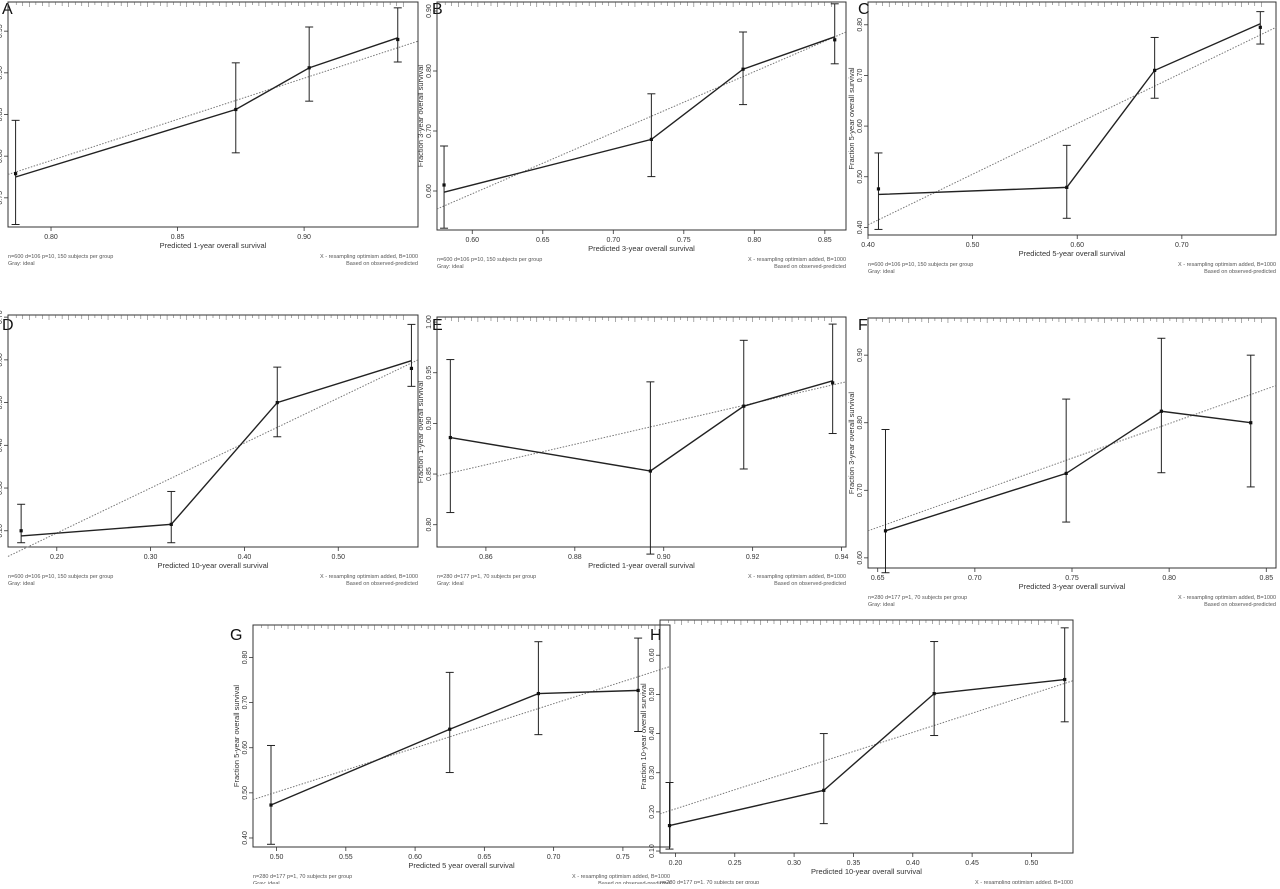  I want to click on x-axis-label: Predicted 5-year overall survival, so click(1072, 253).